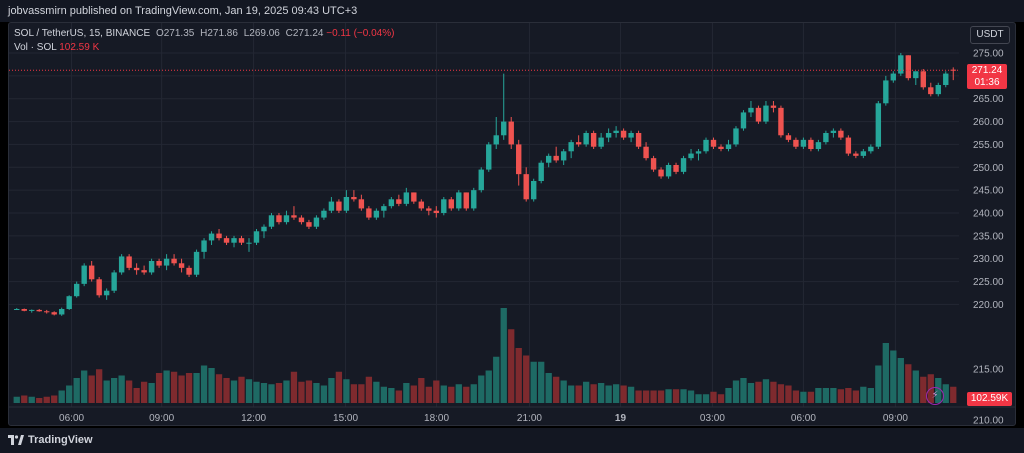 The width and height of the screenshot is (1024, 453). I want to click on price-tick-label: 250.00, so click(988, 168).